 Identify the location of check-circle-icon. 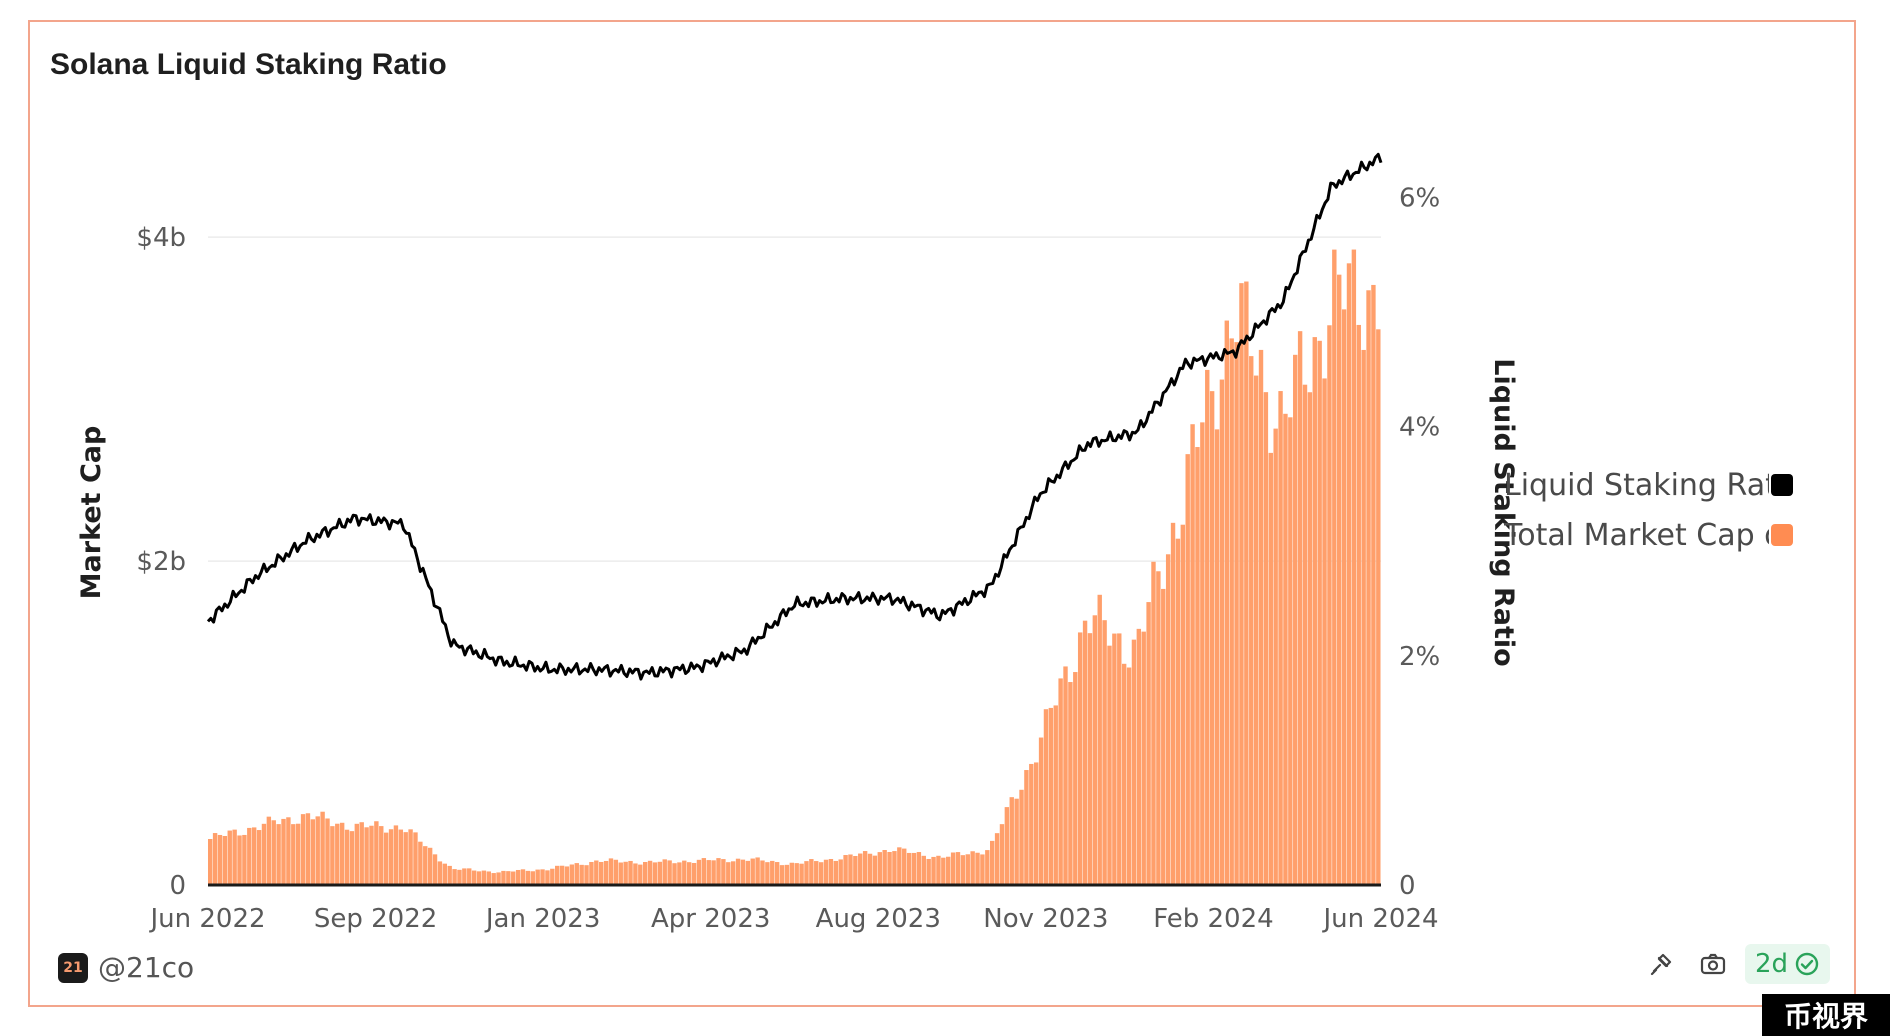
(1807, 964).